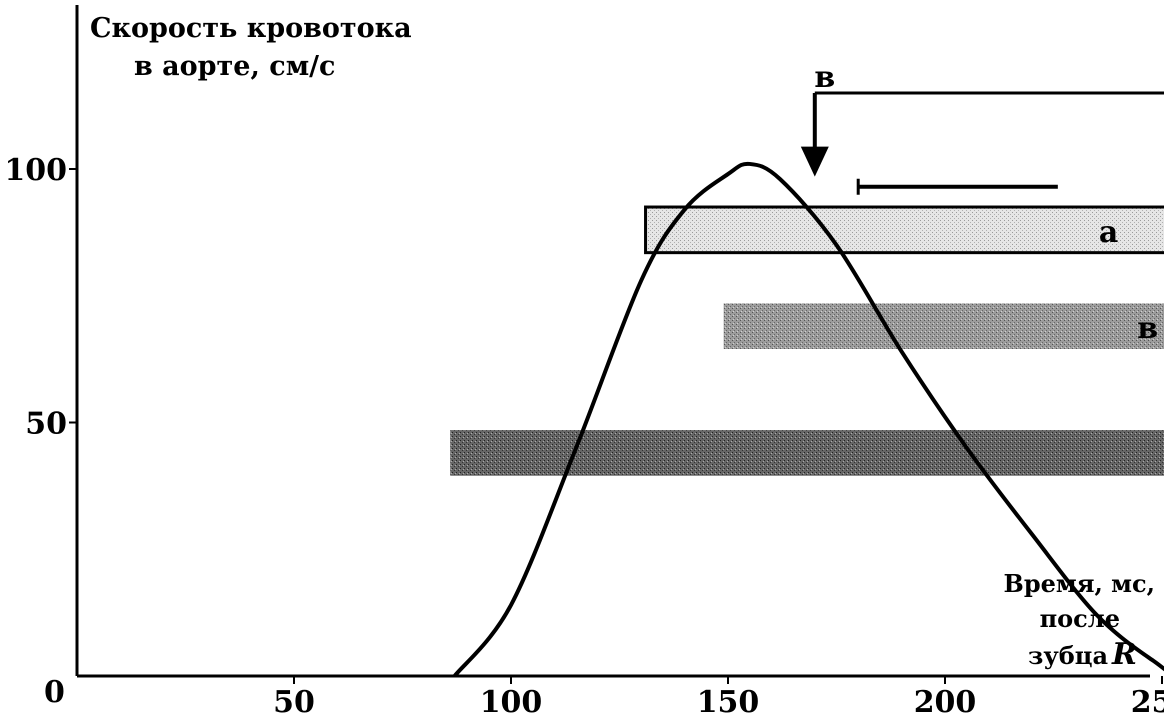 The height and width of the screenshot is (720, 1164). Describe the element at coordinates (945, 700) in the screenshot. I see `x-tick-label: 200` at that location.